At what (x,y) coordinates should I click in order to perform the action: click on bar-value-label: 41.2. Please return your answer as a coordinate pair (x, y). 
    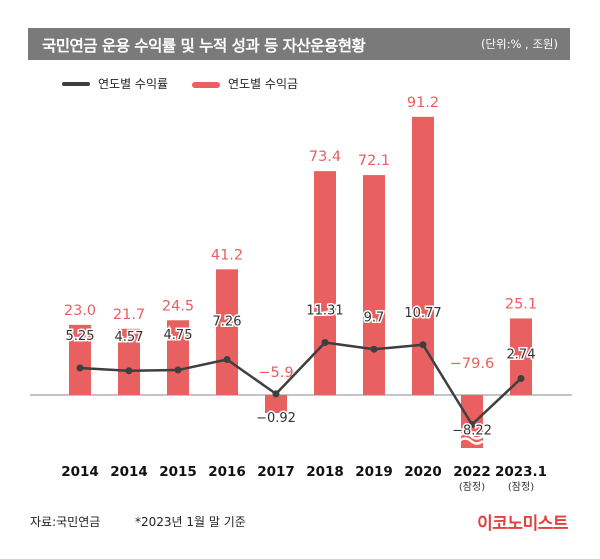
    Looking at the image, I should click on (227, 255).